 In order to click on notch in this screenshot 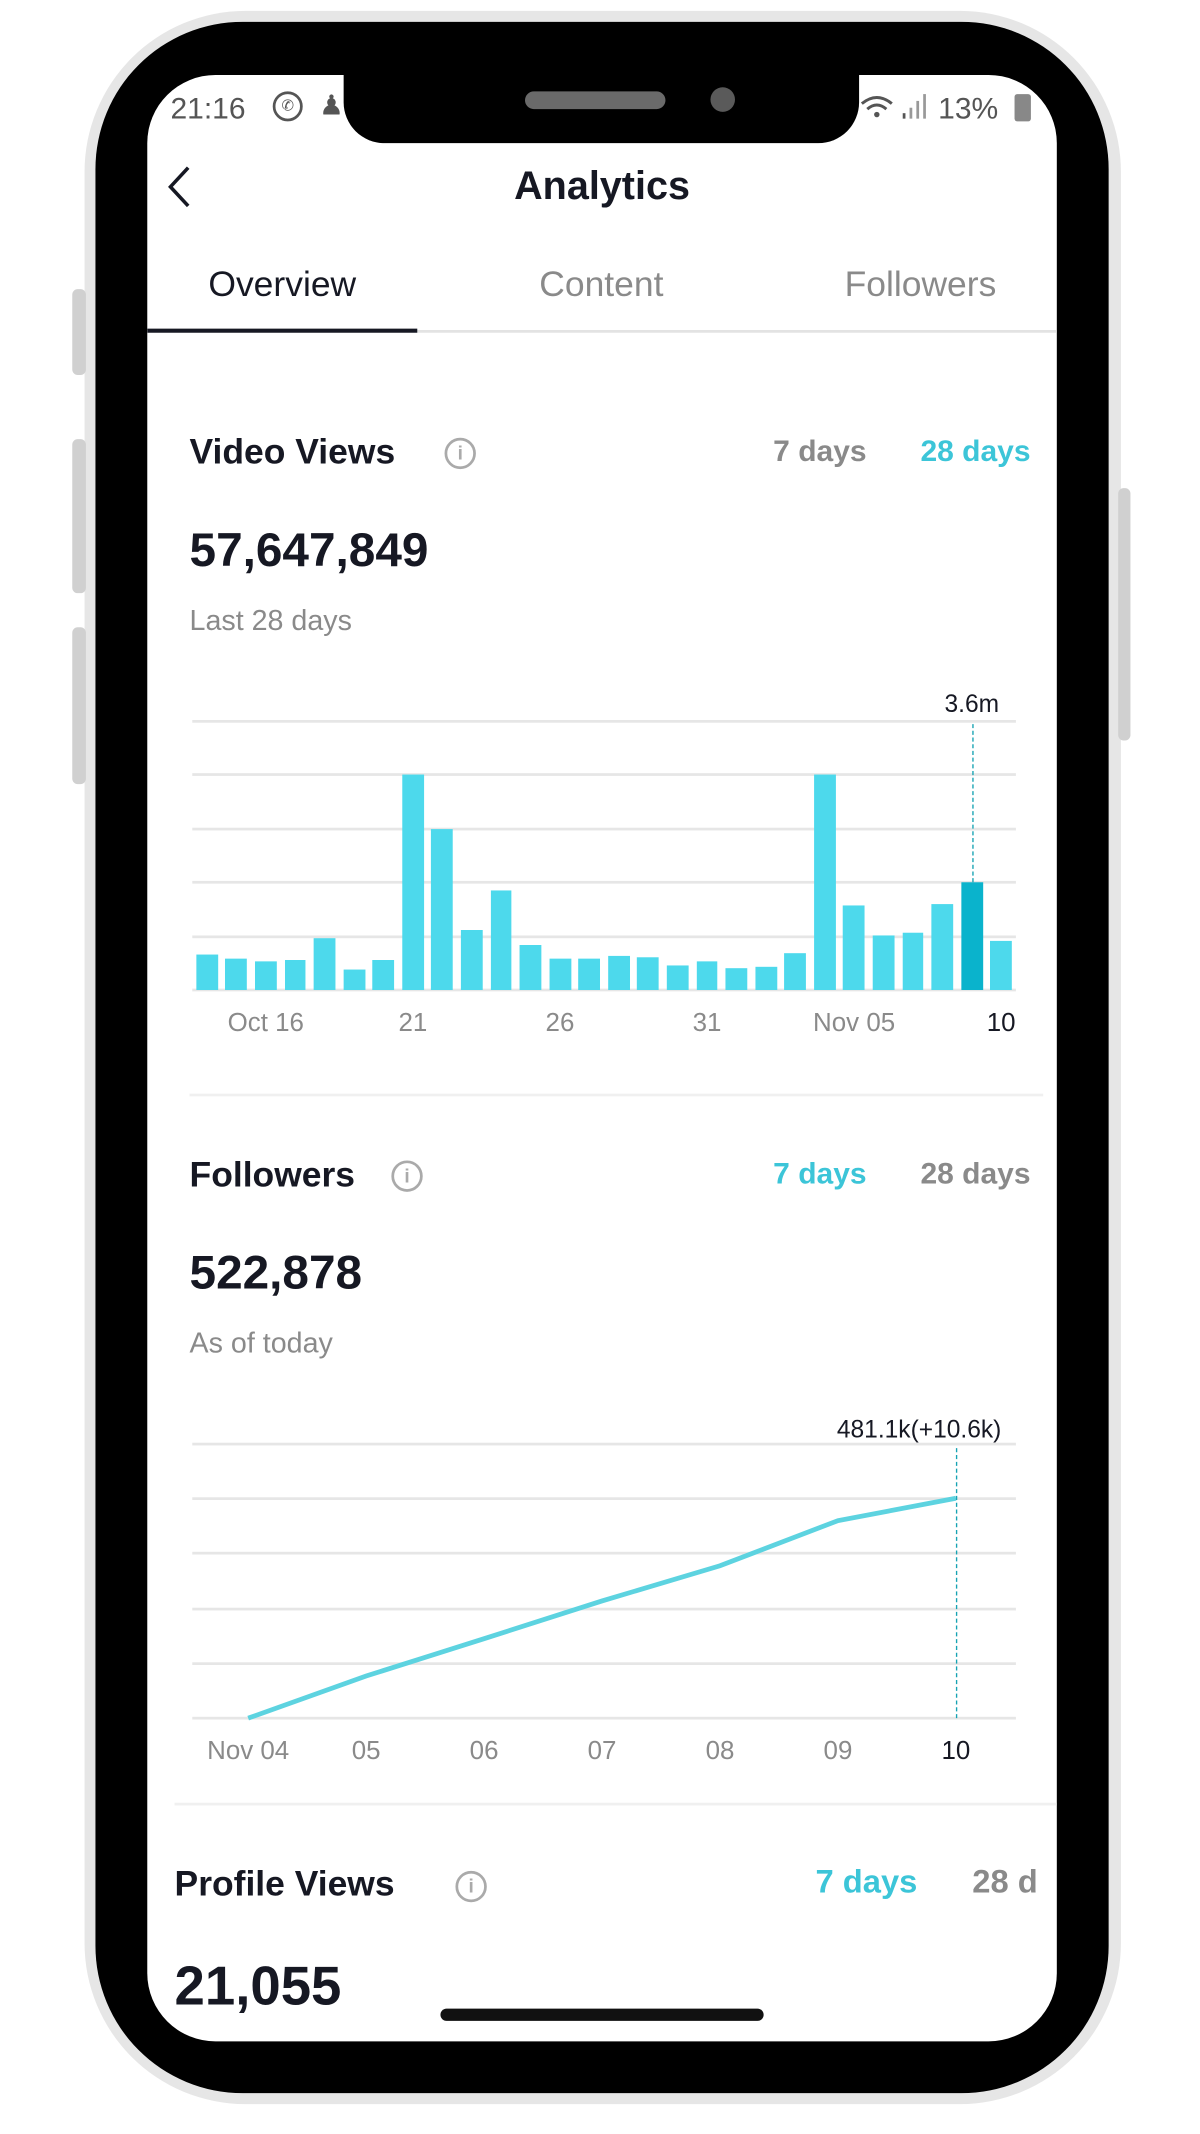, I will do `click(601, 109)`.